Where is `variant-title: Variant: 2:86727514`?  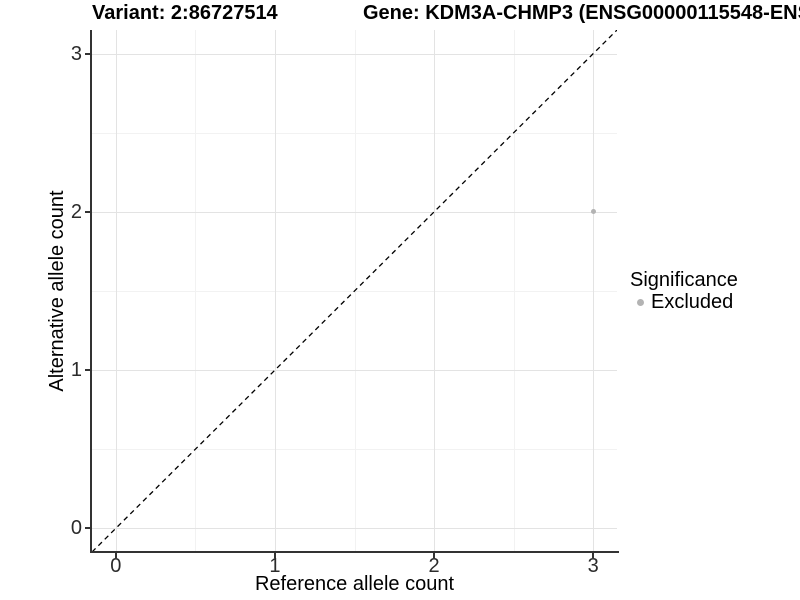
variant-title: Variant: 2:86727514 is located at coordinates (185, 13).